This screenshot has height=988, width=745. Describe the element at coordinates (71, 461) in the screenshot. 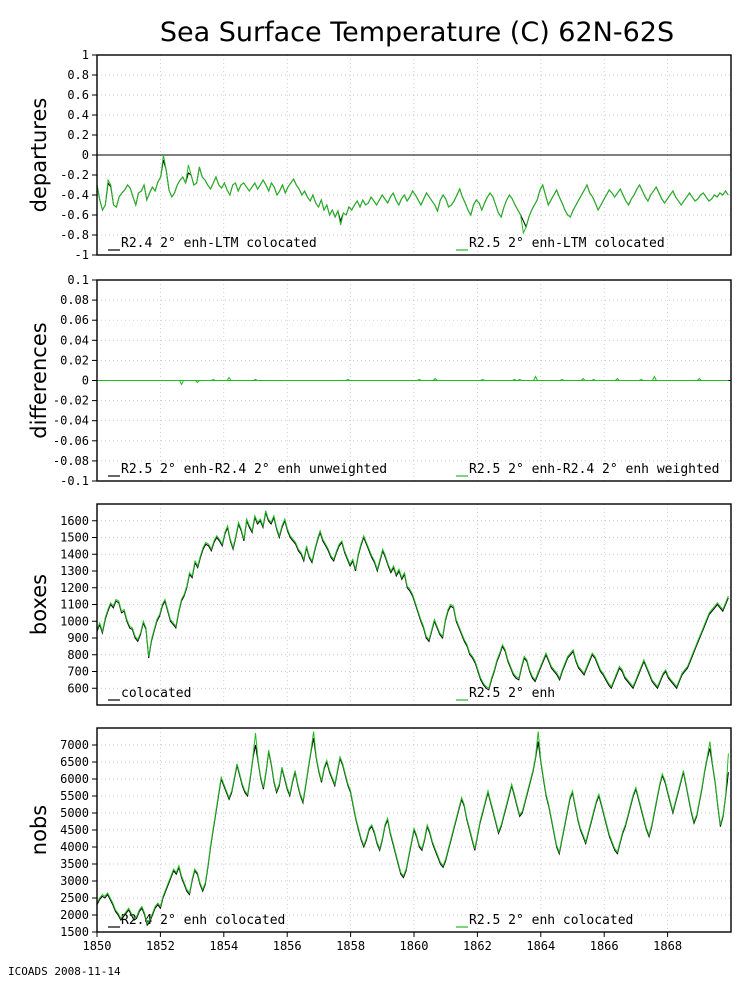

I see `y-tick-label: -0.08` at that location.